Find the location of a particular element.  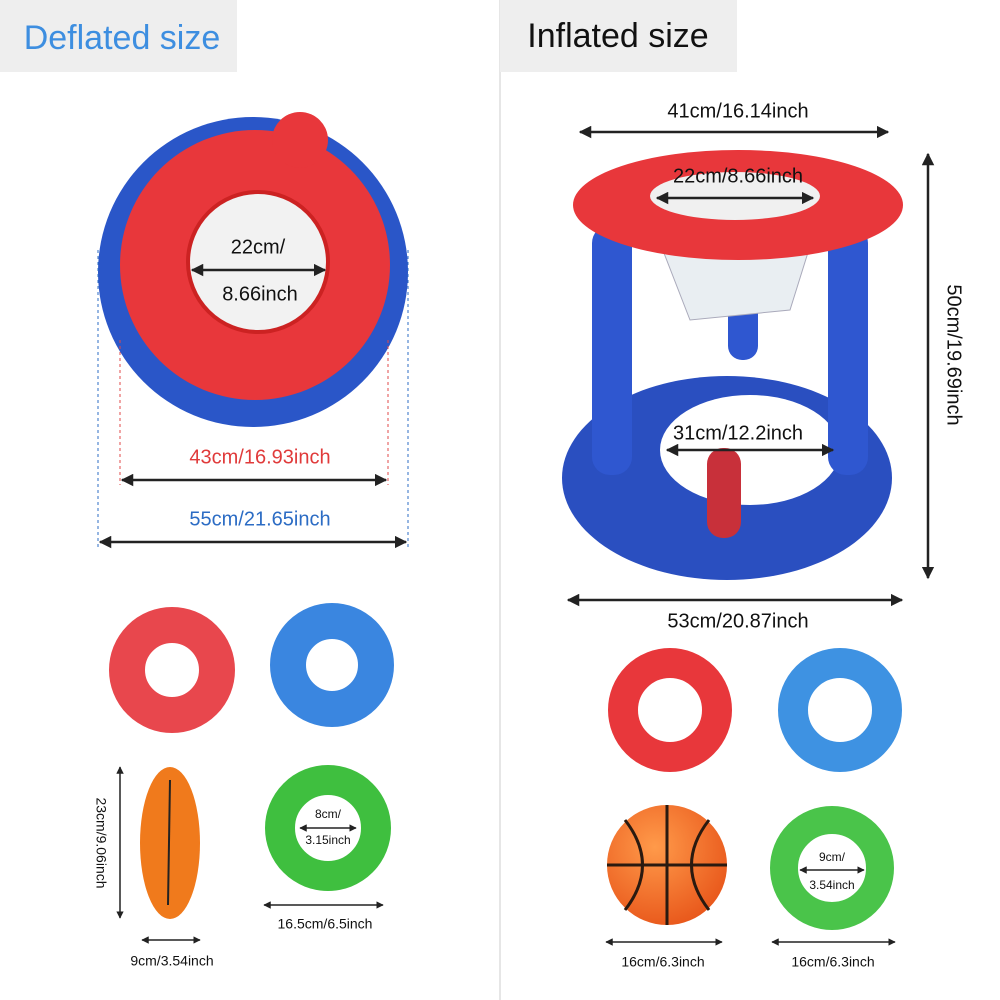

dim-label: 9cm/ is located at coordinates (832, 857).